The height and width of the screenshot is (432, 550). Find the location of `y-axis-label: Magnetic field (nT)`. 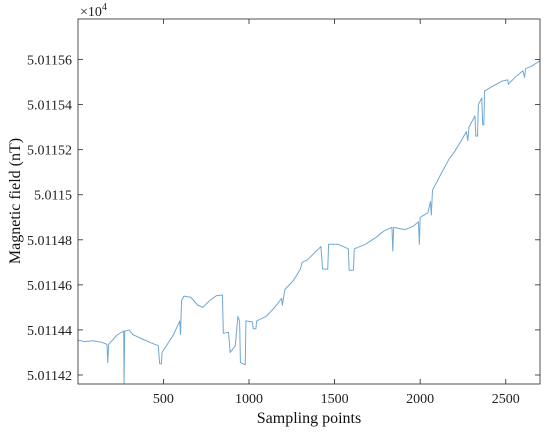

y-axis-label: Magnetic field (nT) is located at coordinates (15, 201).